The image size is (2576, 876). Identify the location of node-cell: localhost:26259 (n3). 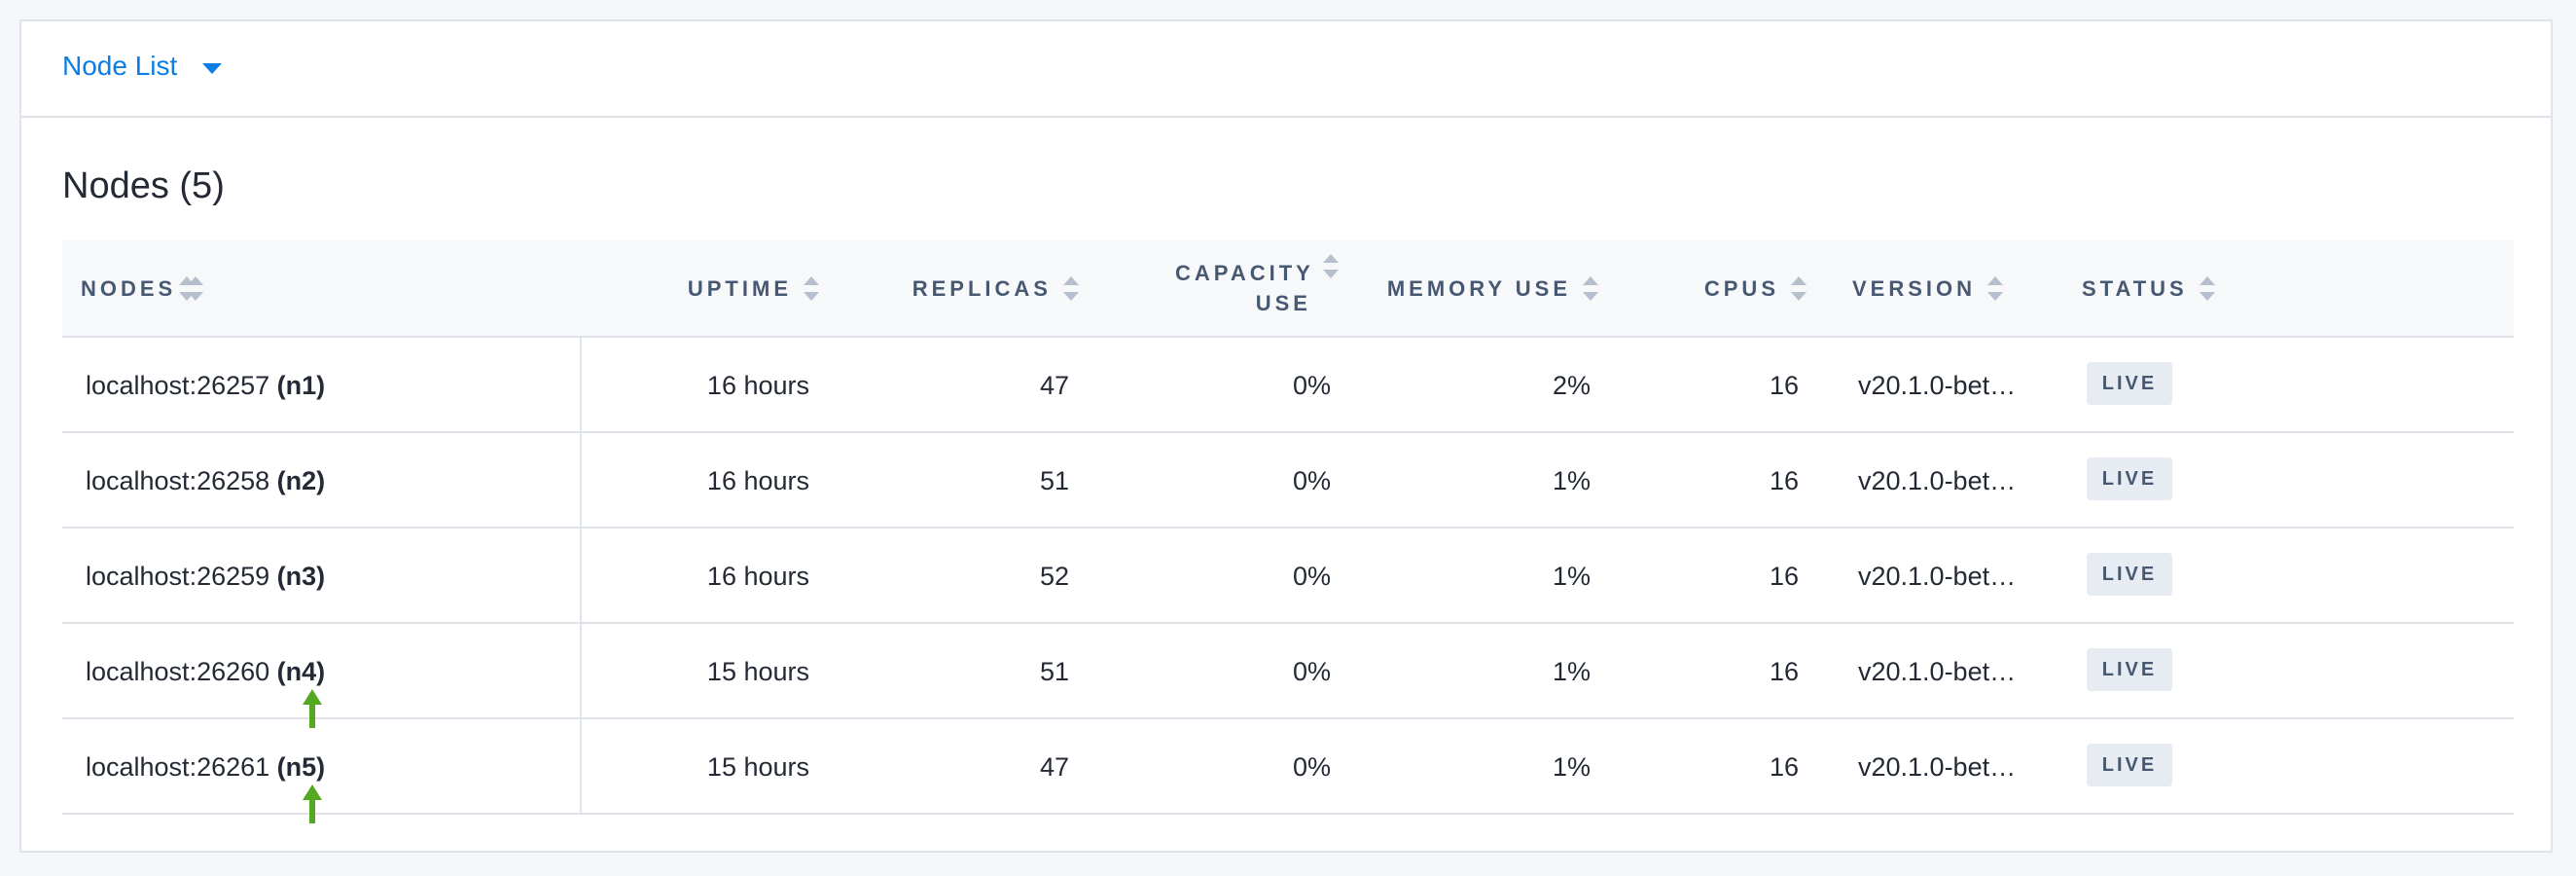
(205, 577).